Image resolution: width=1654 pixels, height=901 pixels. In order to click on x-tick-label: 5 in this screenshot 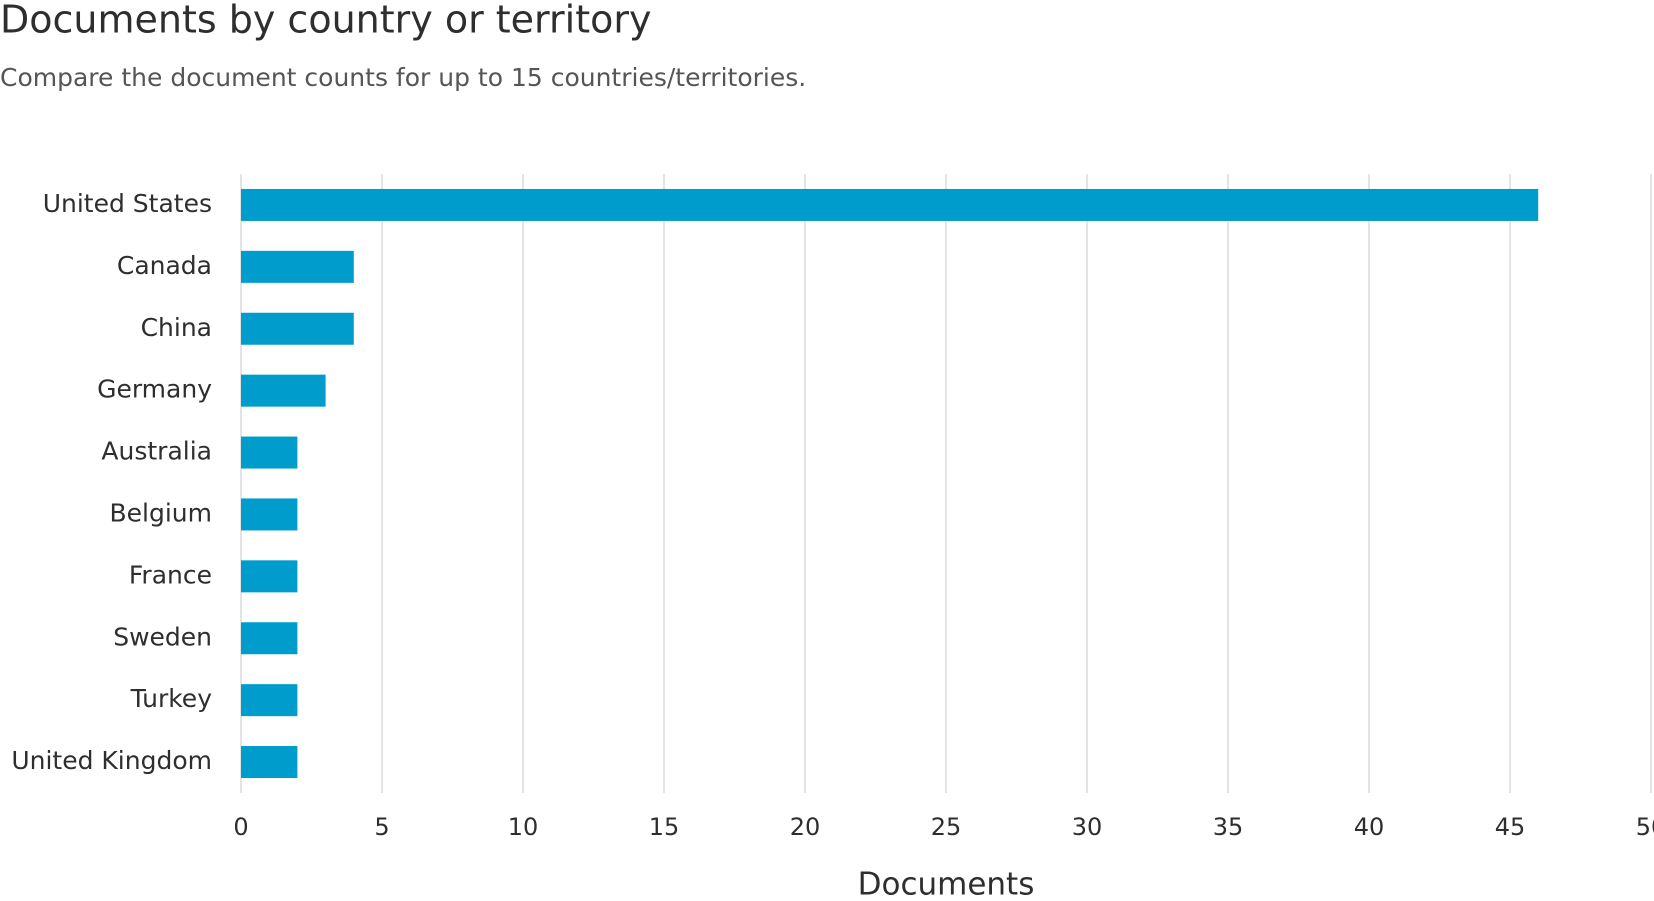, I will do `click(381, 827)`.